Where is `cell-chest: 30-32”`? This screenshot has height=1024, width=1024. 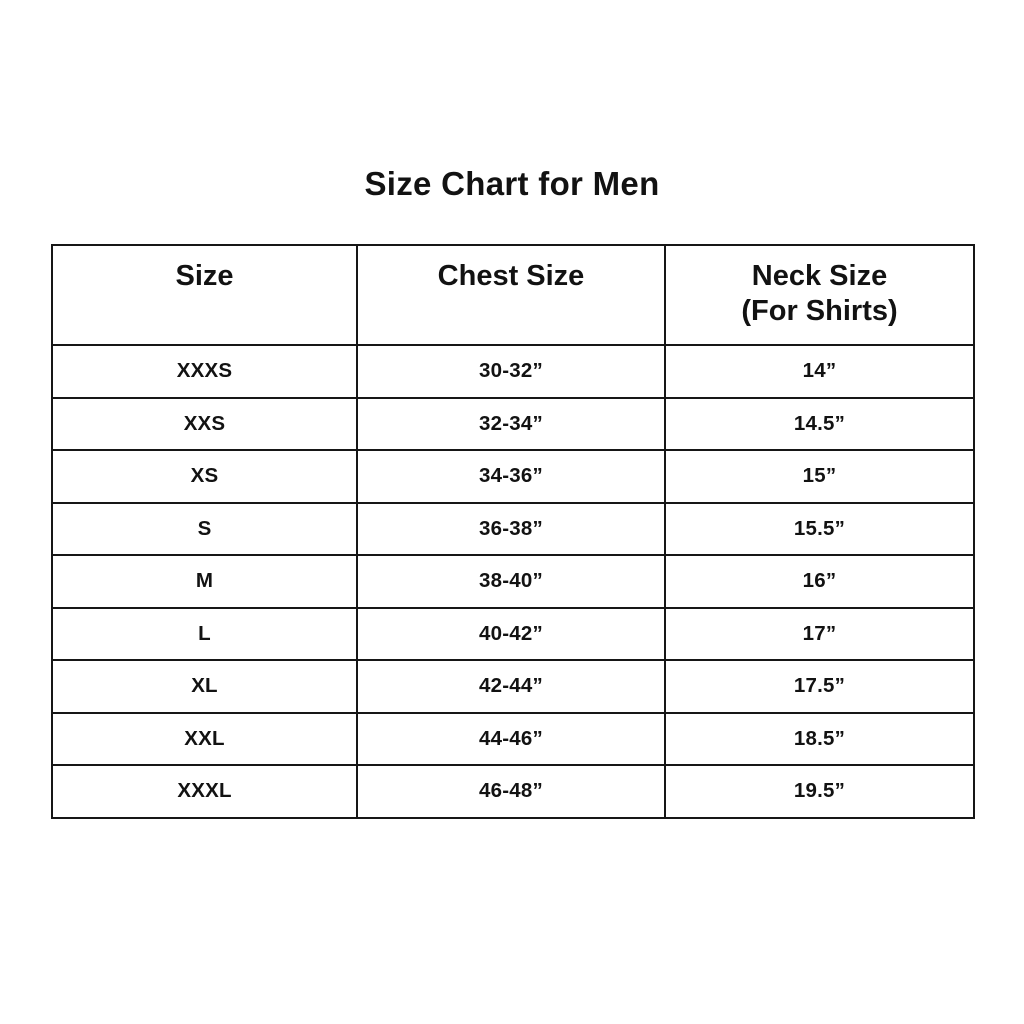
cell-chest: 30-32” is located at coordinates (511, 371).